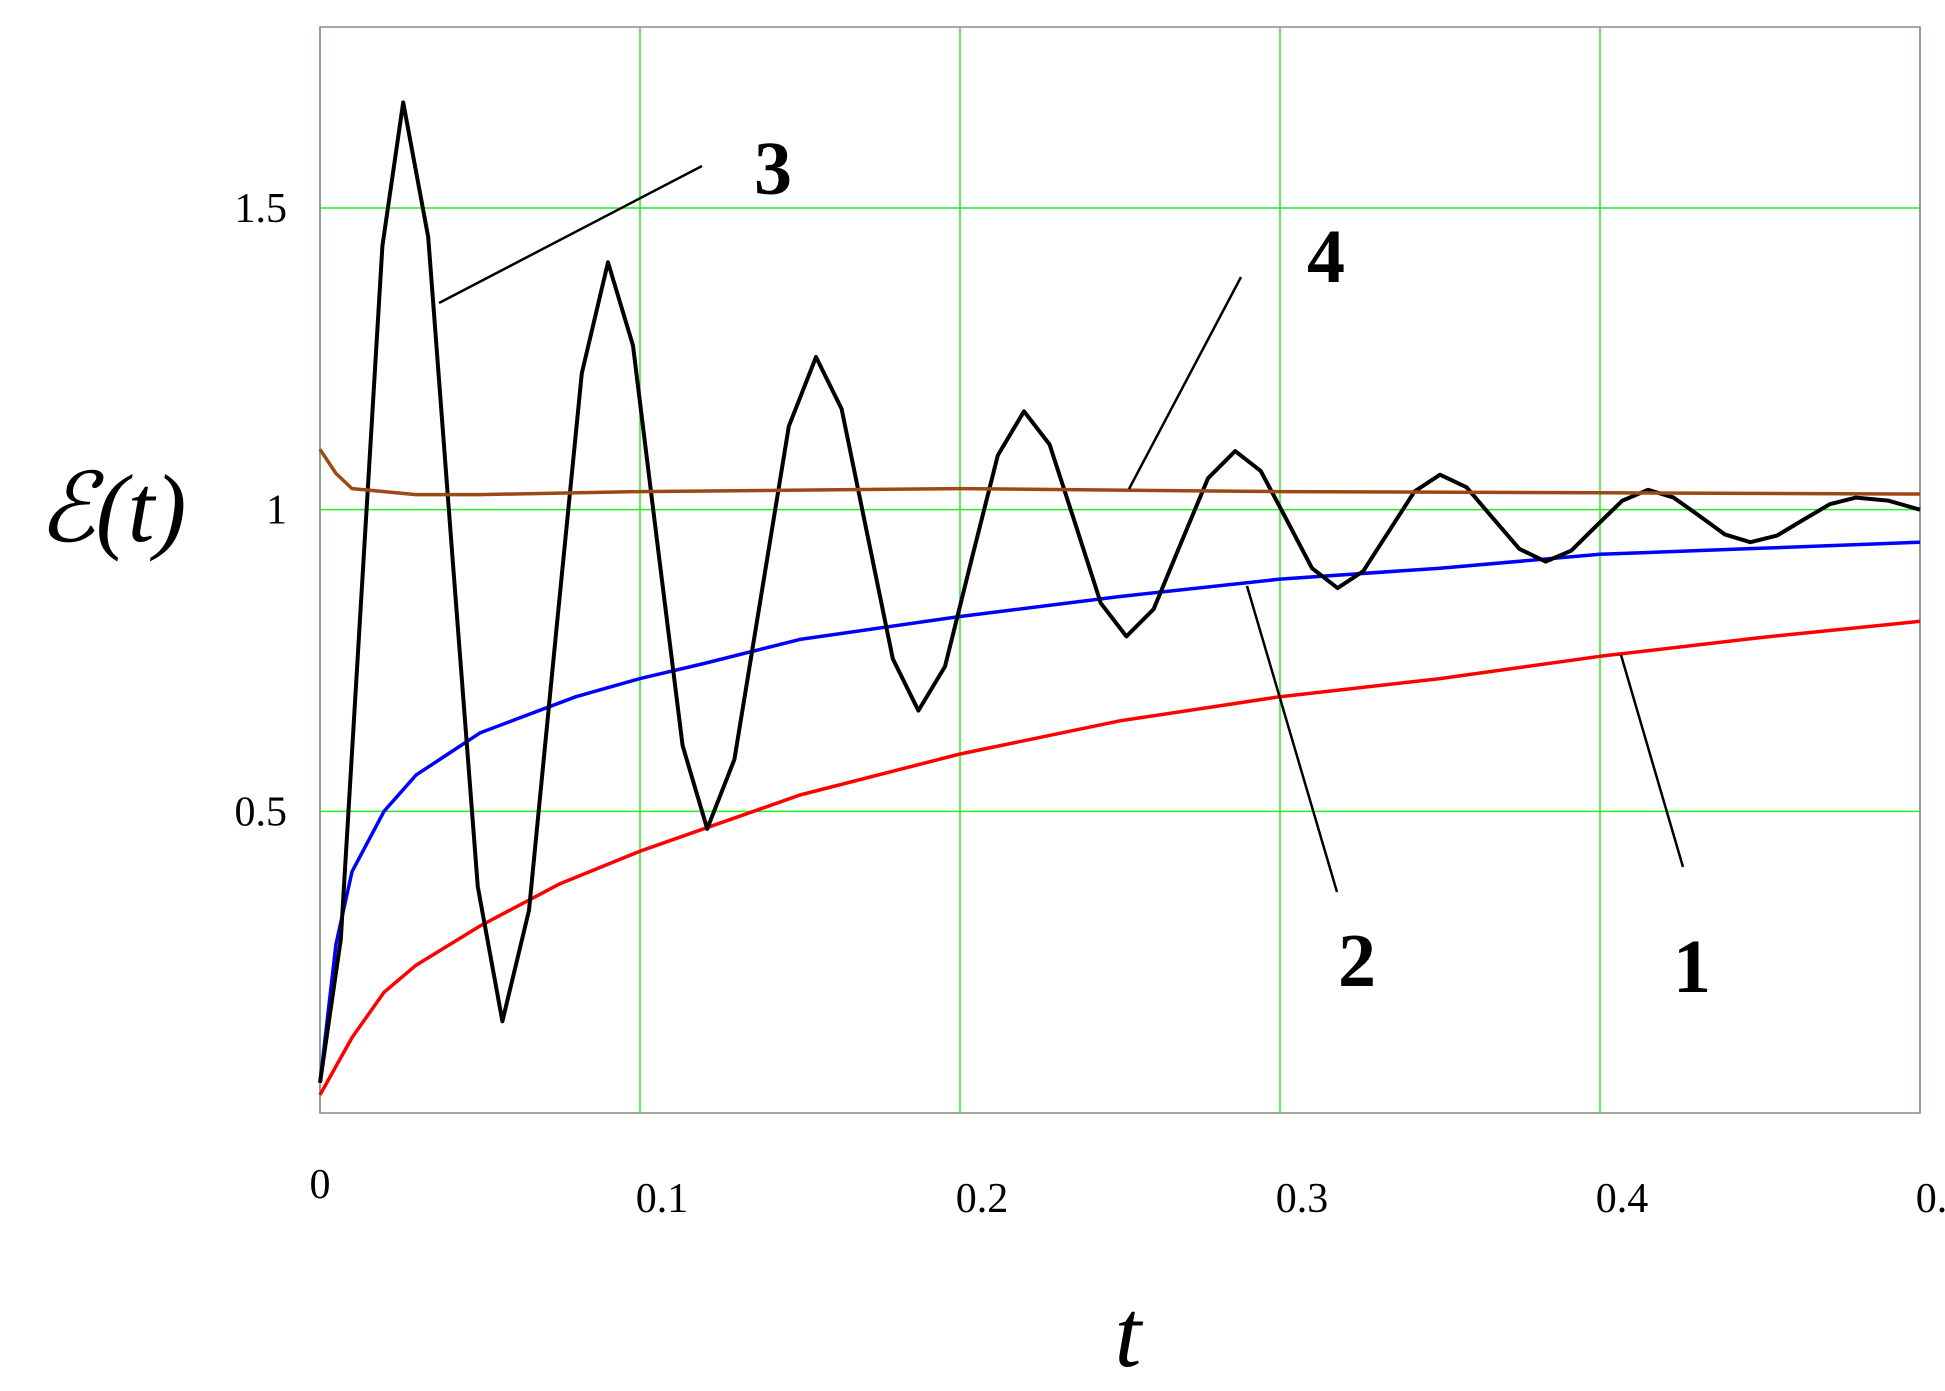 Image resolution: width=1945 pixels, height=1391 pixels. What do you see at coordinates (320, 1185) in the screenshot?
I see `x-tick-label: 0` at bounding box center [320, 1185].